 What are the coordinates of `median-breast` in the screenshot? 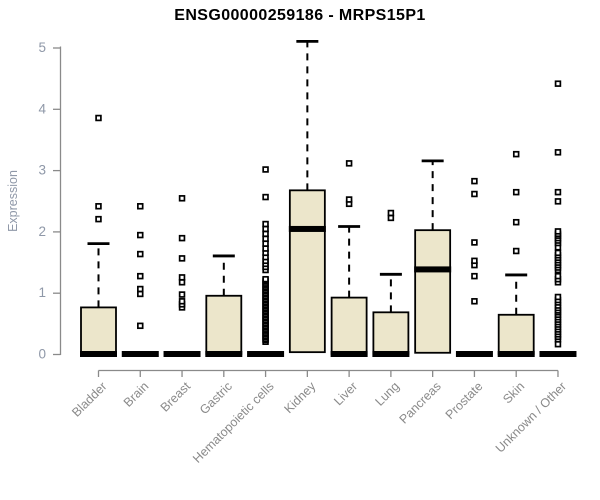 It's located at (182, 354).